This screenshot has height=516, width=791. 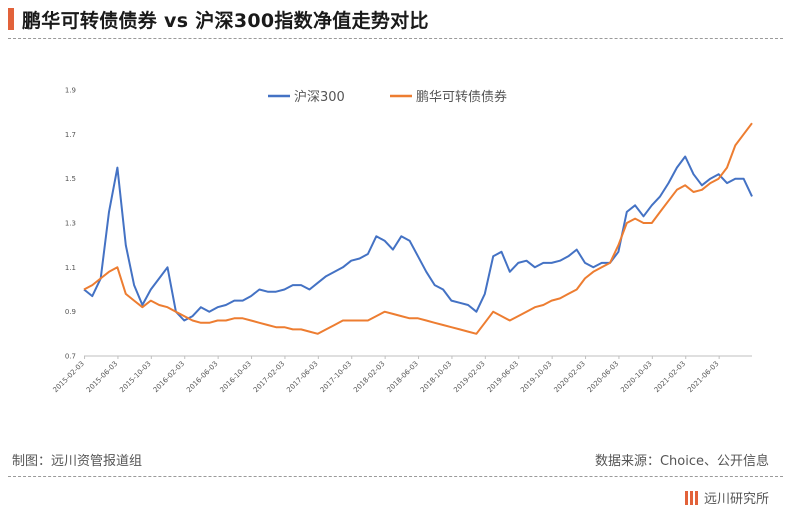 What do you see at coordinates (469, 377) in the screenshot?
I see `x-tick-label: 2019-02-03` at bounding box center [469, 377].